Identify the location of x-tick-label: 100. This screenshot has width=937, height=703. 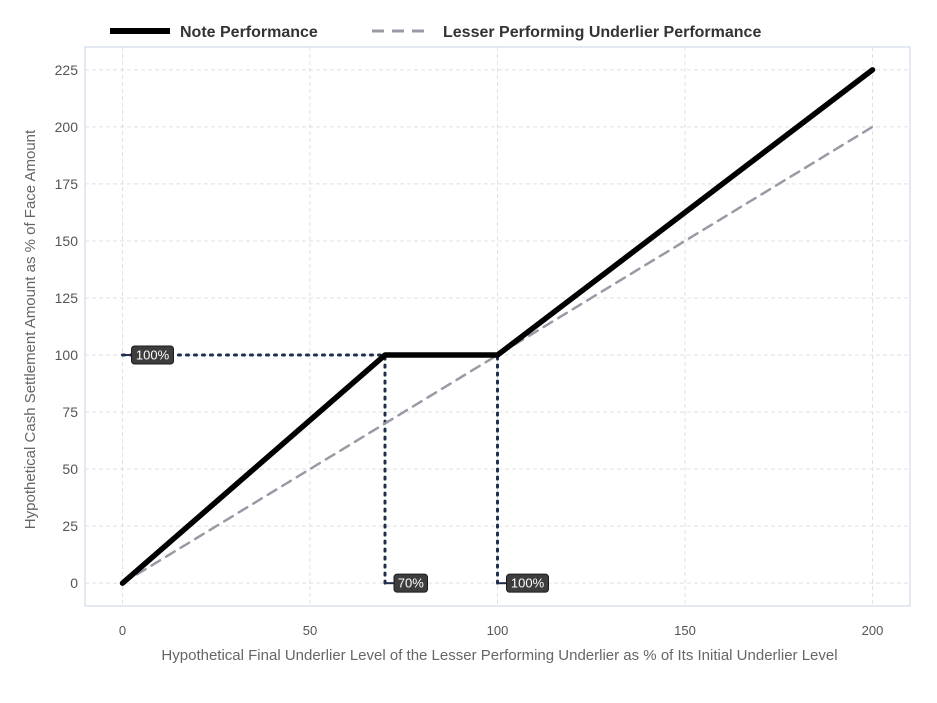
(498, 630).